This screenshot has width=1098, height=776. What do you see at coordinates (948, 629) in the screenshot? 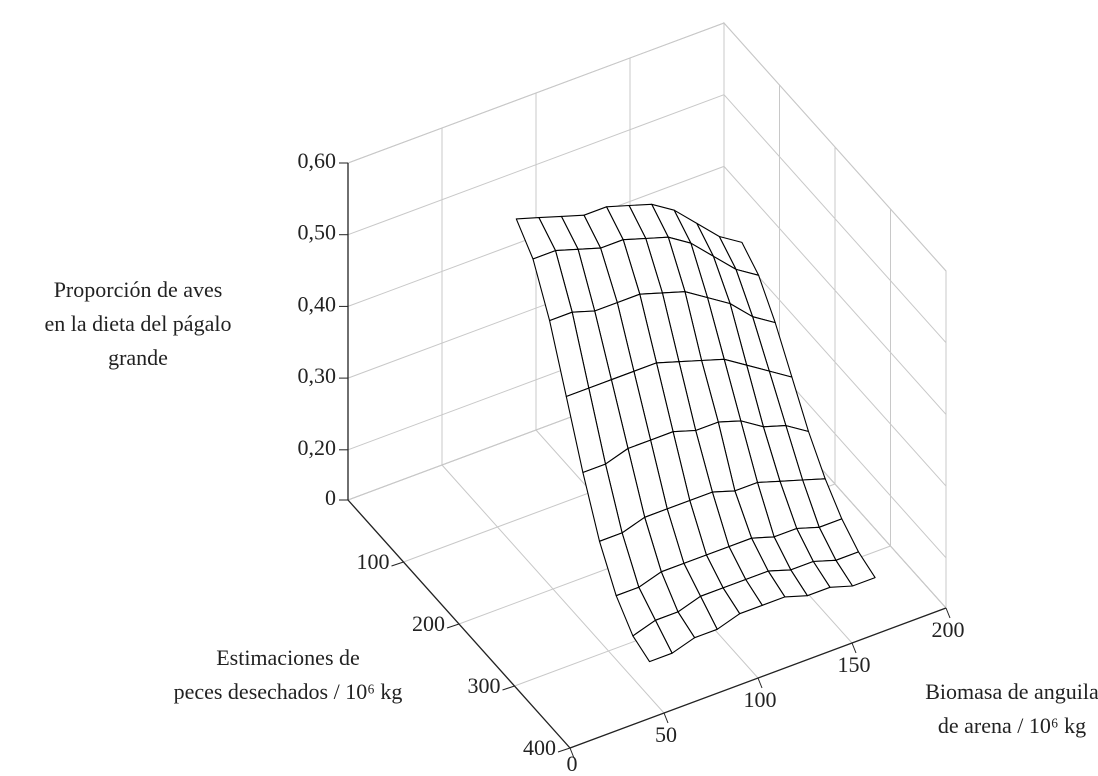
I see `x-tick-label: 200` at bounding box center [948, 629].